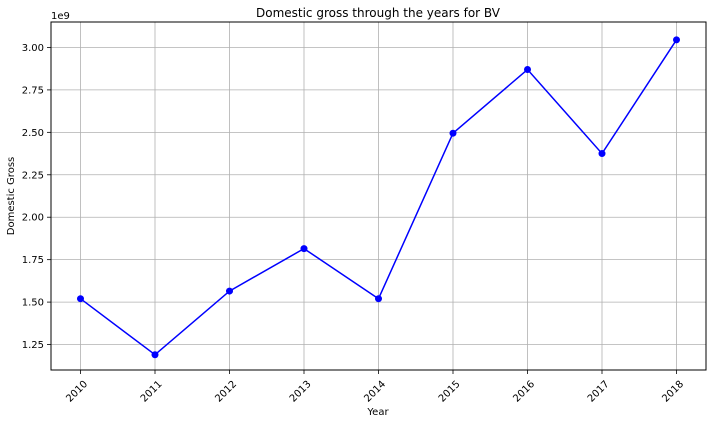 The width and height of the screenshot is (712, 424). Describe the element at coordinates (11, 196) in the screenshot. I see `y-axis-label: Domestic Gross` at that location.